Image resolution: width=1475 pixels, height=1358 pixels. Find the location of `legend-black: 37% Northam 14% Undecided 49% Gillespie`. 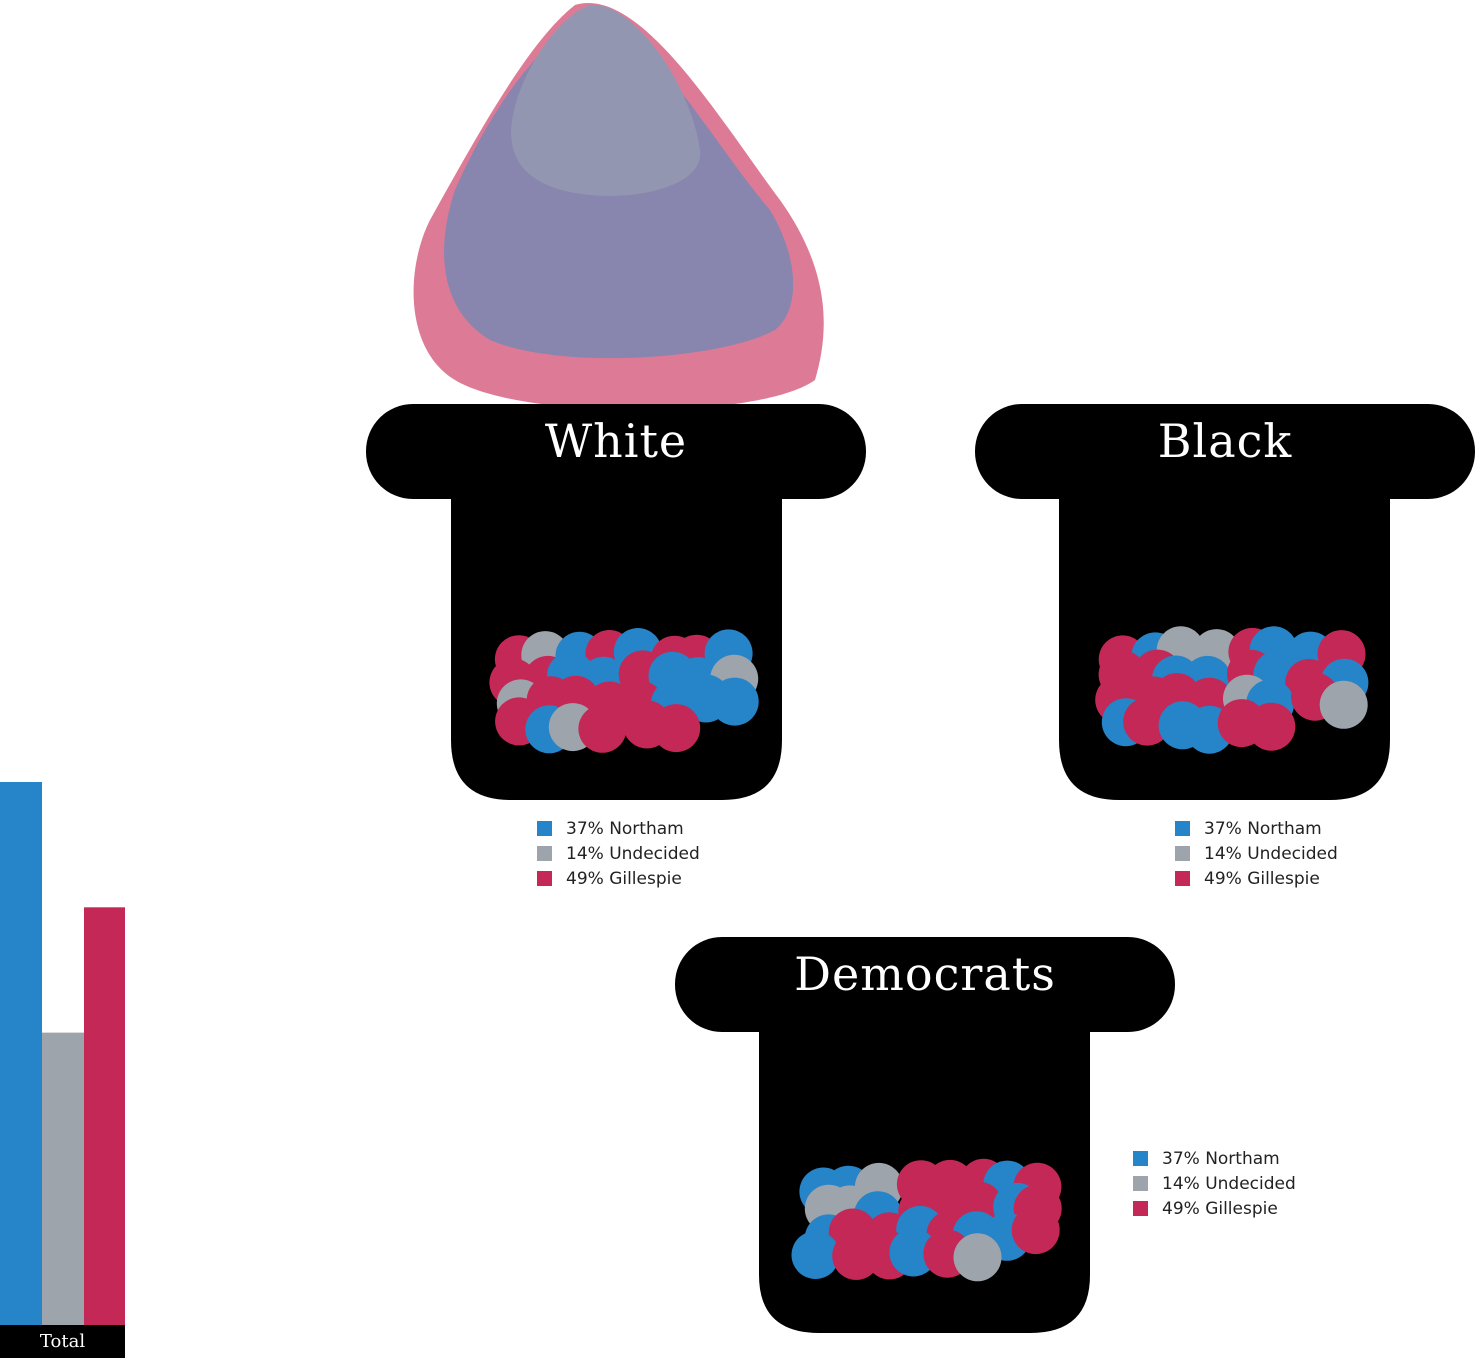

legend-black: 37% Northam 14% Undecided 49% Gillespie is located at coordinates (1256, 853).